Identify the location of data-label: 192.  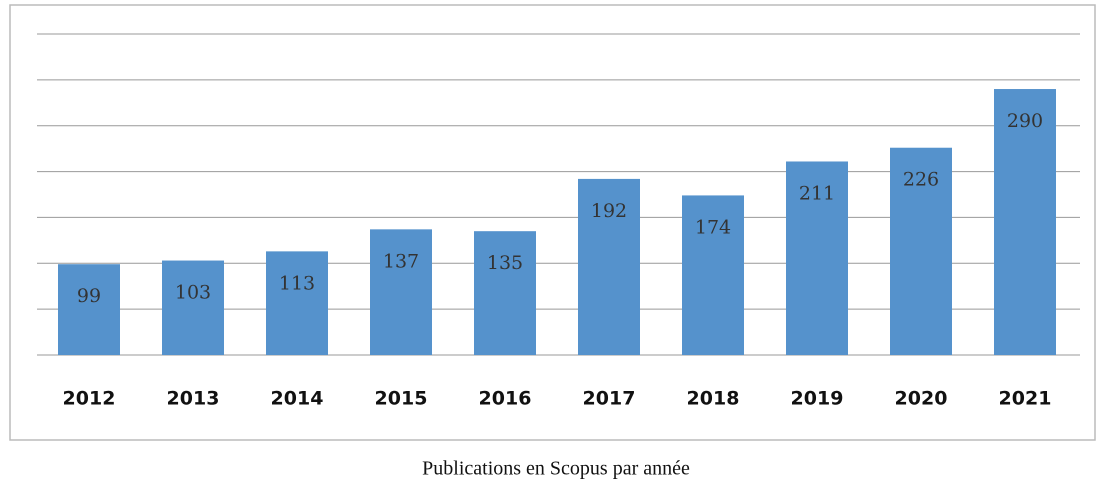
(609, 211).